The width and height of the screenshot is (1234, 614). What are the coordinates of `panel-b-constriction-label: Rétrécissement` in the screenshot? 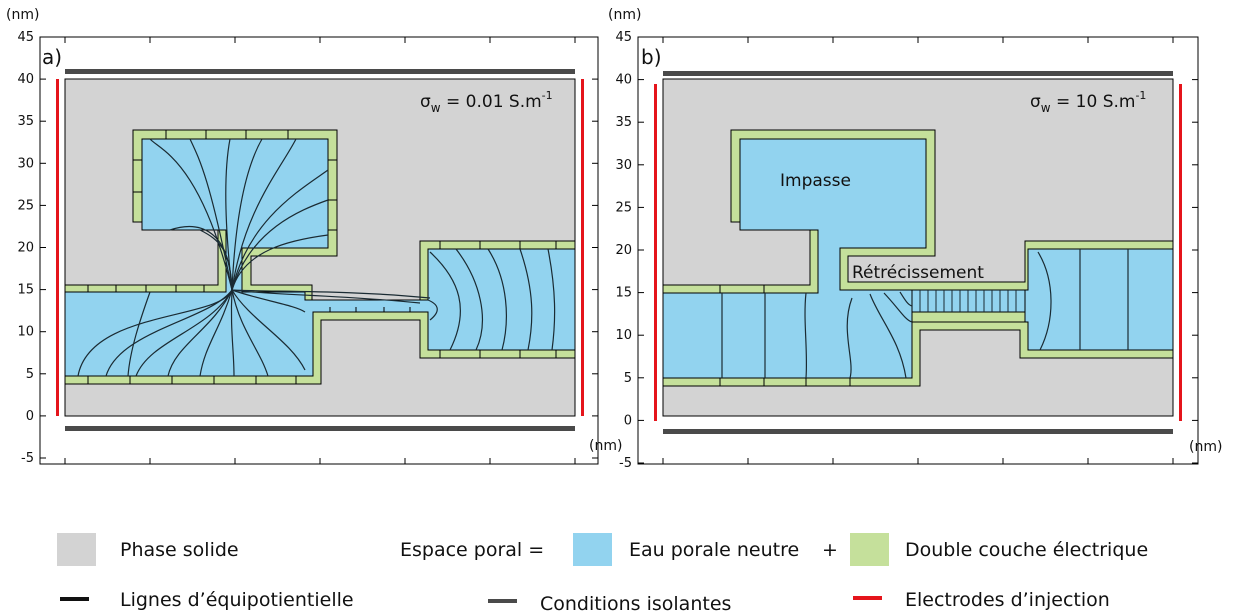 It's located at (918, 273).